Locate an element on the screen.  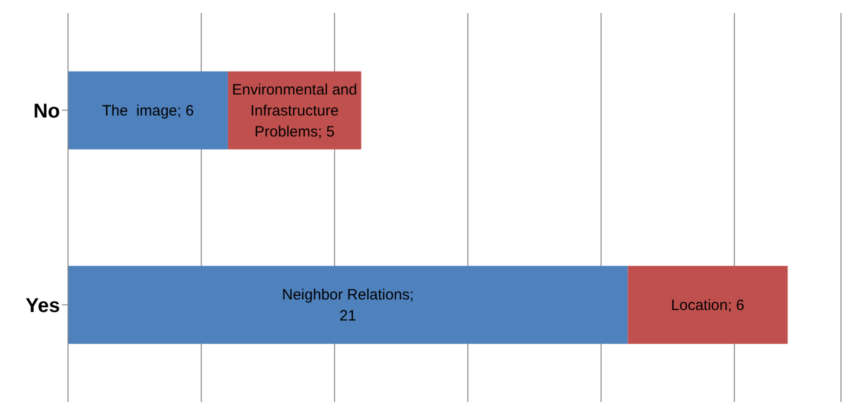
data-label: Neighbor Relations; 21 is located at coordinates (348, 305).